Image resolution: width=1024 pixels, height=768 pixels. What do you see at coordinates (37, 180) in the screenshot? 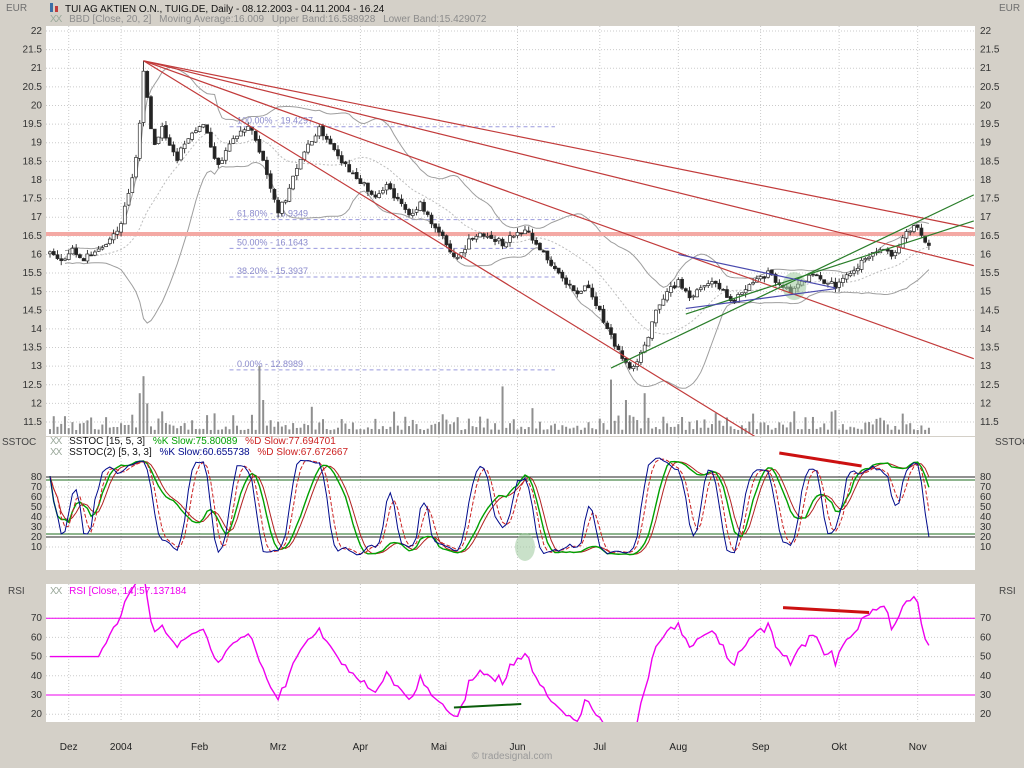
I see `svg-text: 18` at bounding box center [37, 180].